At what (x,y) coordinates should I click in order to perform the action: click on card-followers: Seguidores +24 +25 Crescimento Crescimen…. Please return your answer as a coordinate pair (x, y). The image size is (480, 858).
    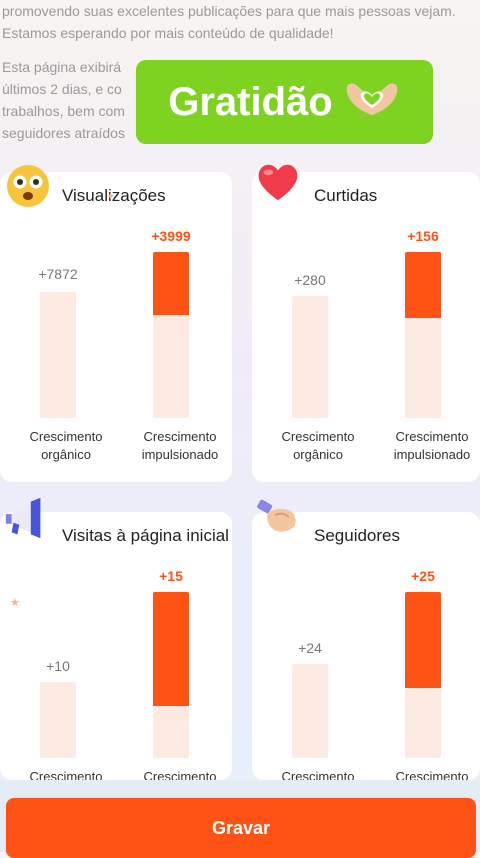
    Looking at the image, I should click on (366, 646).